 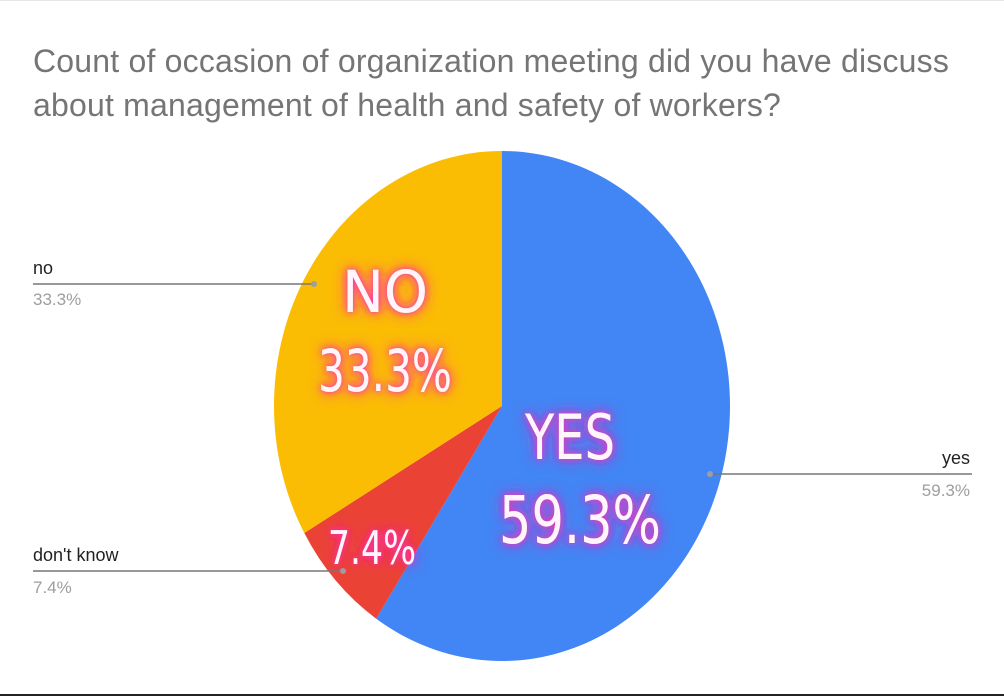 What do you see at coordinates (52, 587) in the screenshot?
I see `label-dont-know-pct: 7.4%` at bounding box center [52, 587].